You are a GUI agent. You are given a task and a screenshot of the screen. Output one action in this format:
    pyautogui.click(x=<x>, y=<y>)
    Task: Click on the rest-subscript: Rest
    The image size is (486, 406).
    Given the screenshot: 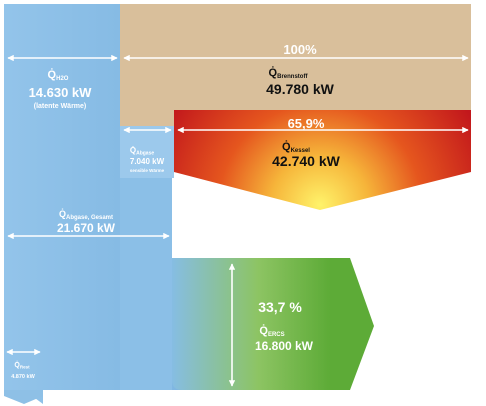 What is the action you would take?
    pyautogui.click(x=25, y=367)
    